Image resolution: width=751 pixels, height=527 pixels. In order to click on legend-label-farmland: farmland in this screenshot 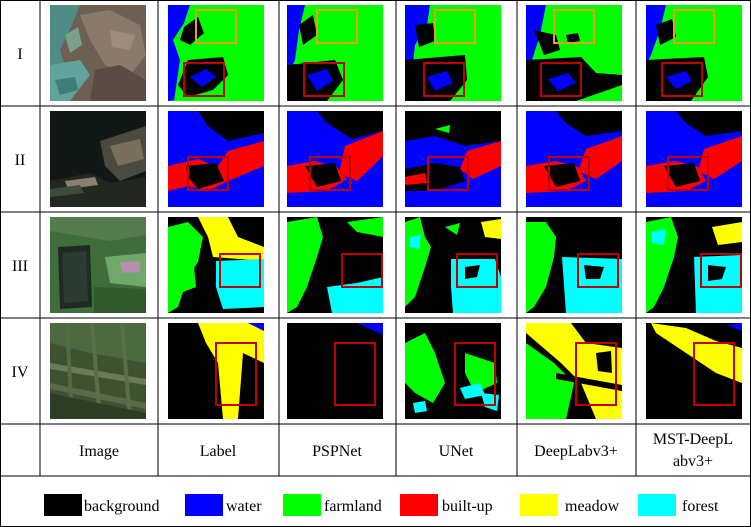, I will do `click(353, 506)`.